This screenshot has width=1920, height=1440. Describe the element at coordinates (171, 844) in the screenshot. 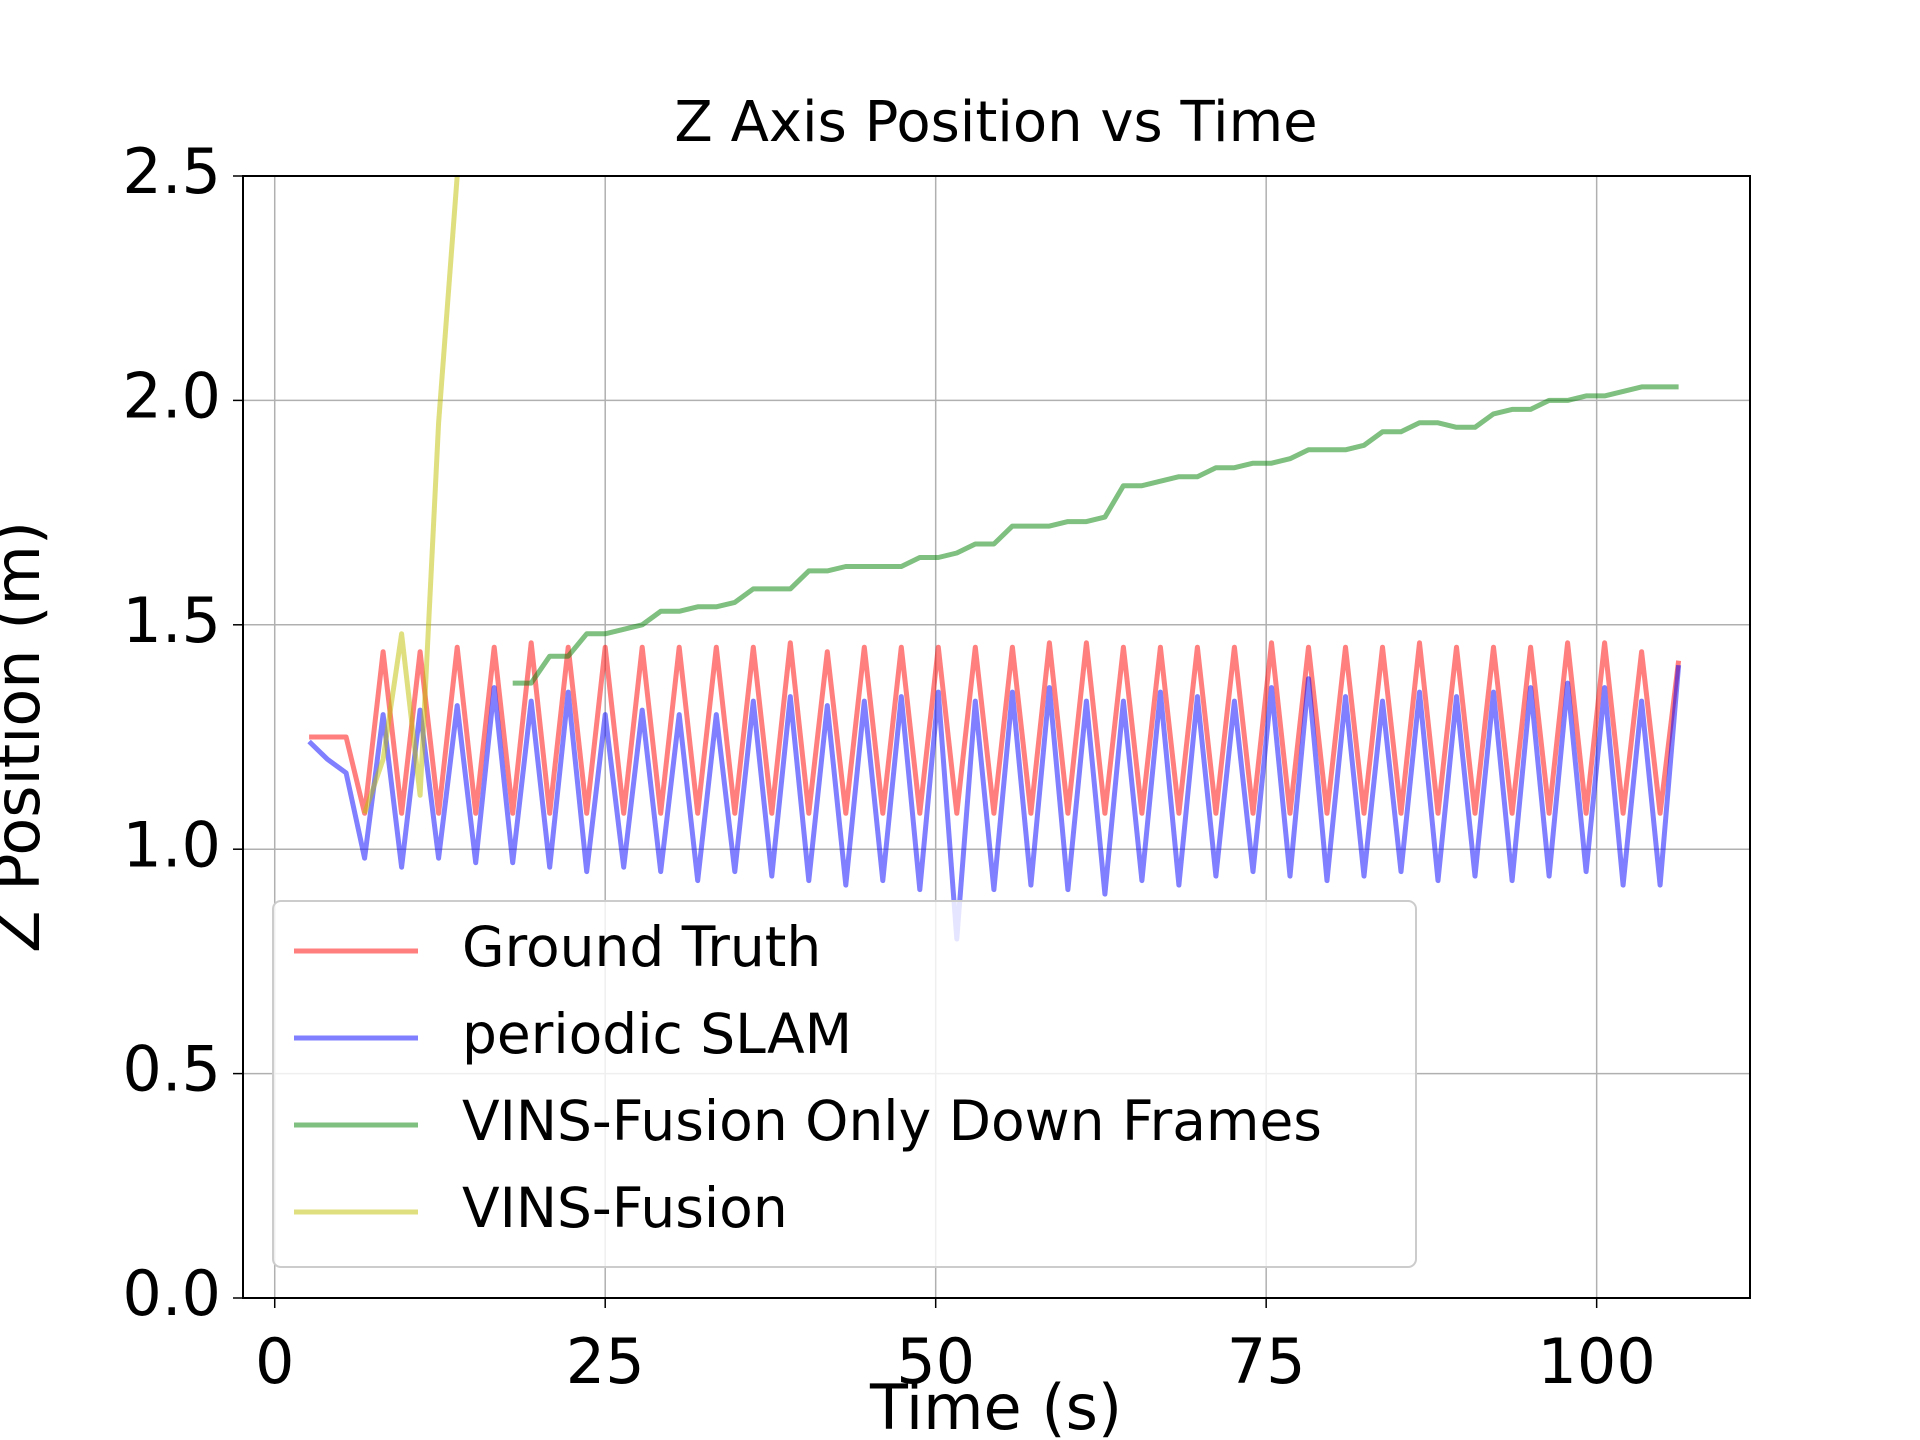

I see `y-tick-label: 1.0` at that location.